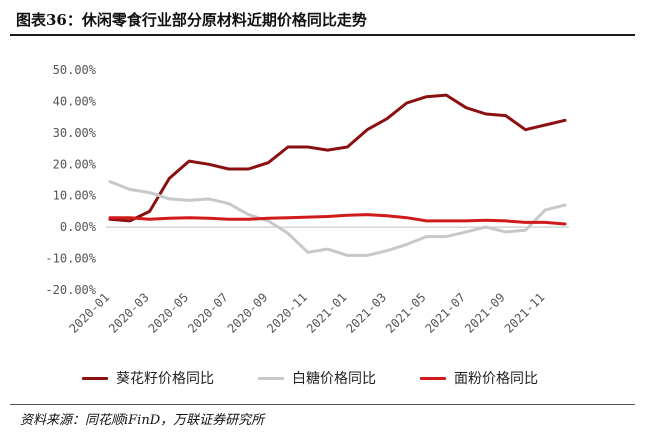  What do you see at coordinates (485, 313) in the screenshot?
I see `x-tick-label: 2021-09` at bounding box center [485, 313].